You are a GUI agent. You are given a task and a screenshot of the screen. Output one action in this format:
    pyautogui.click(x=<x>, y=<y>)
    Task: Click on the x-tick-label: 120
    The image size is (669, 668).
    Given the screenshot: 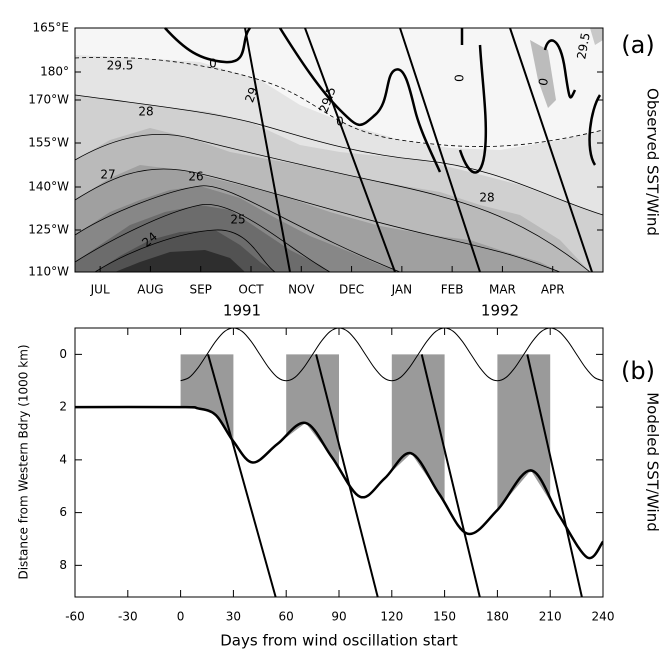 What is the action you would take?
    pyautogui.click(x=391, y=617)
    